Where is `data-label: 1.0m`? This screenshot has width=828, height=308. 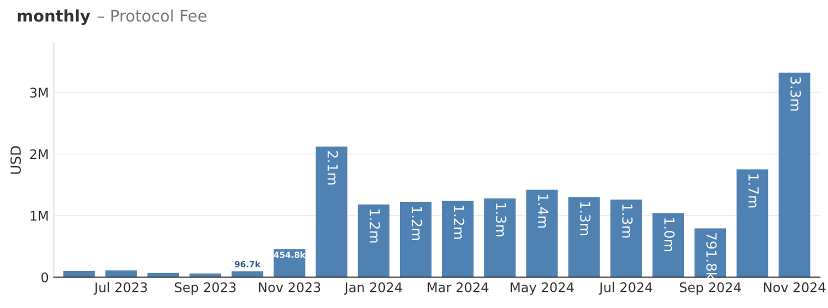
data-label: 1.0m is located at coordinates (669, 235).